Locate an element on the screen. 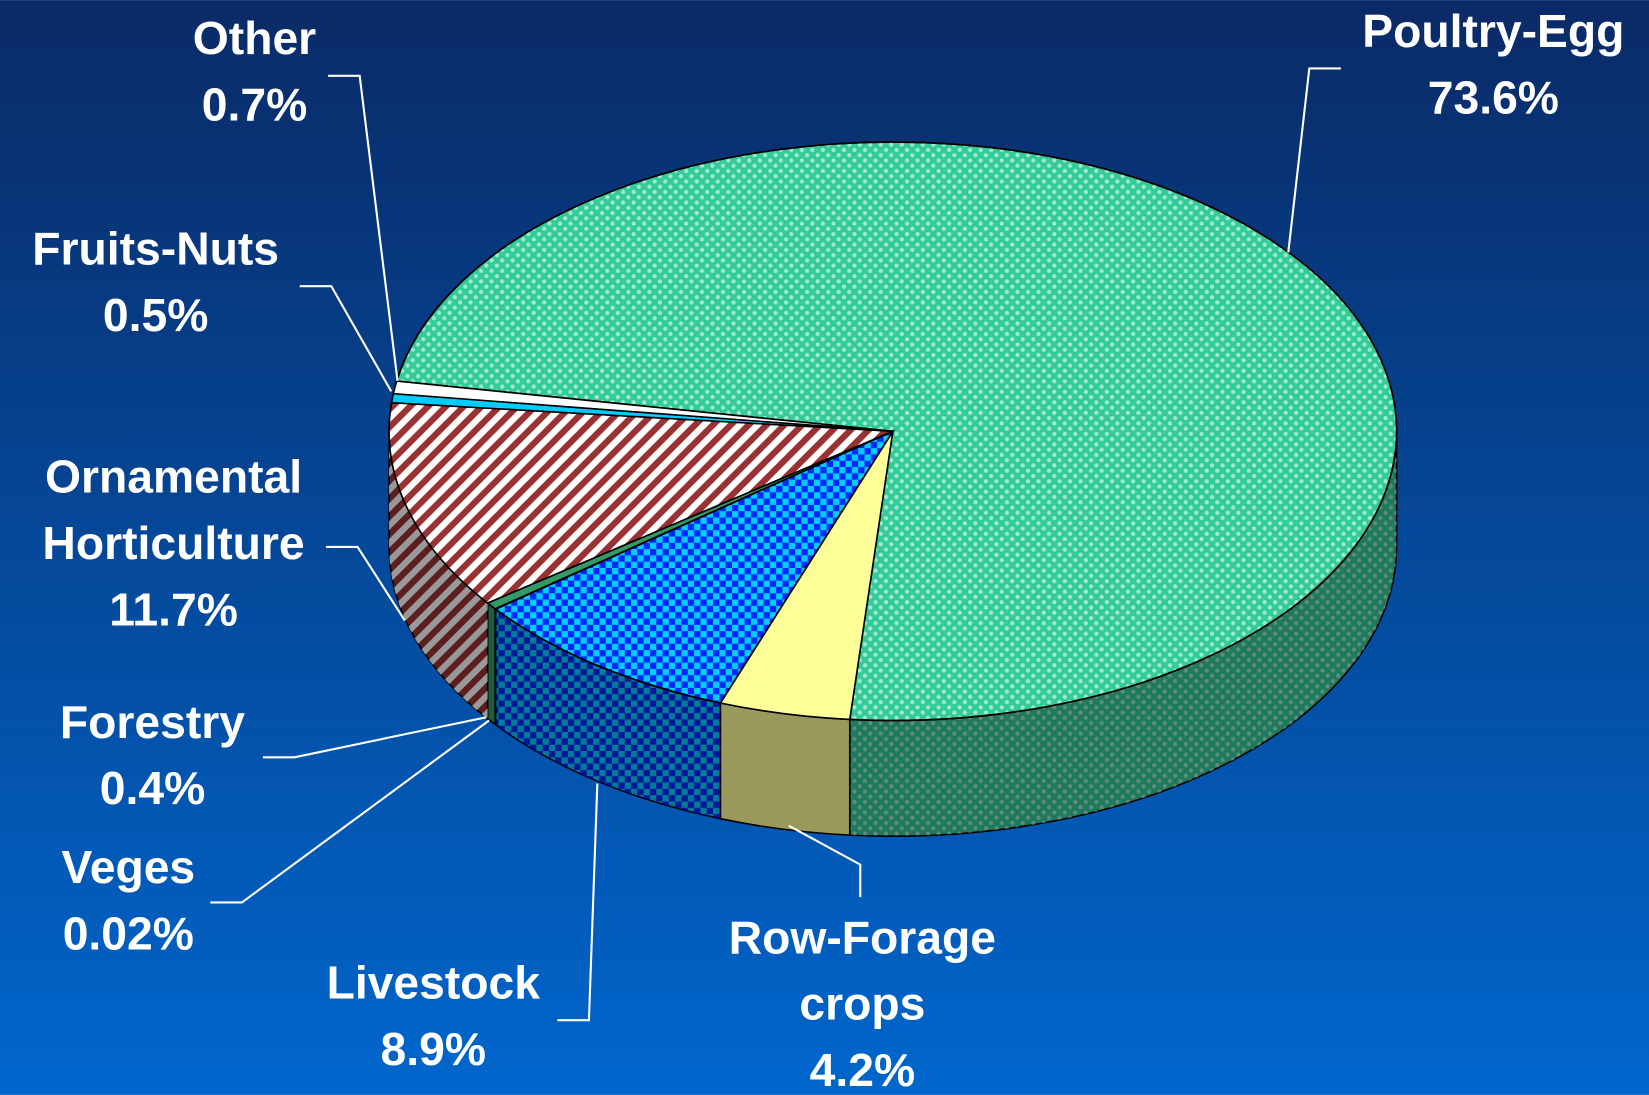 This screenshot has width=1649, height=1095. value-label: 0.4% is located at coordinates (152, 788).